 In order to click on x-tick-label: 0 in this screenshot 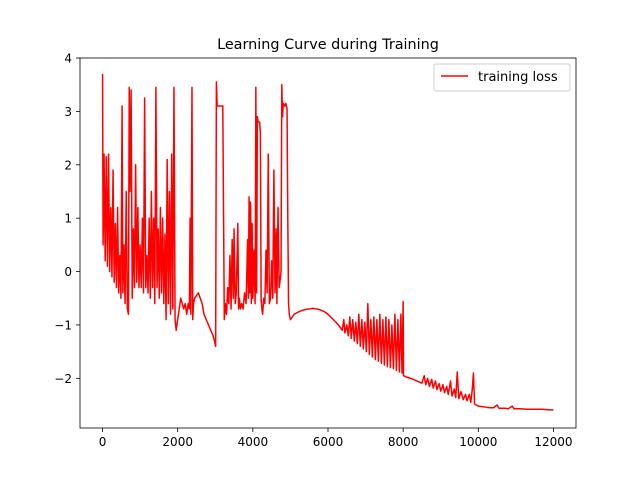, I will do `click(103, 442)`.